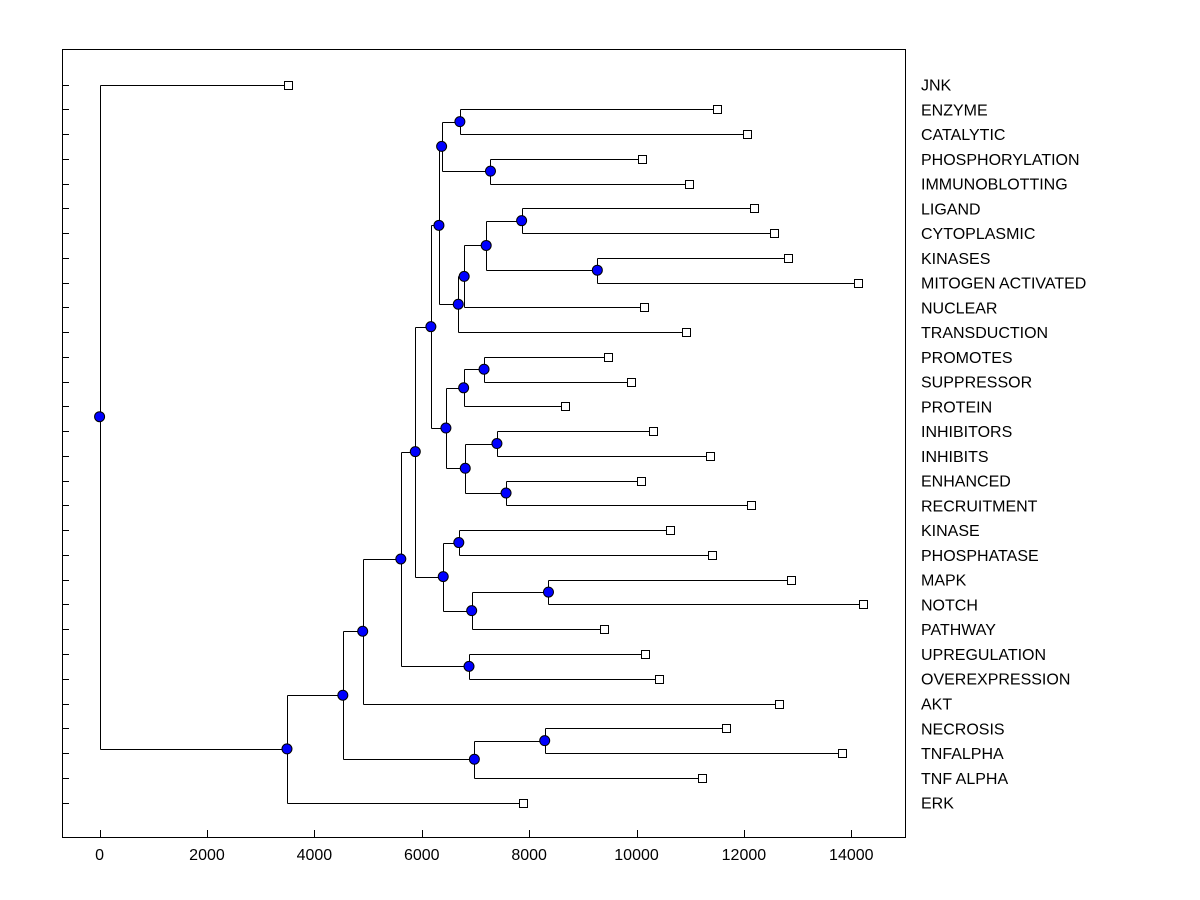 Image resolution: width=1200 pixels, height=900 pixels. What do you see at coordinates (951, 209) in the screenshot?
I see `leaf-label-ligand: LIGAND` at bounding box center [951, 209].